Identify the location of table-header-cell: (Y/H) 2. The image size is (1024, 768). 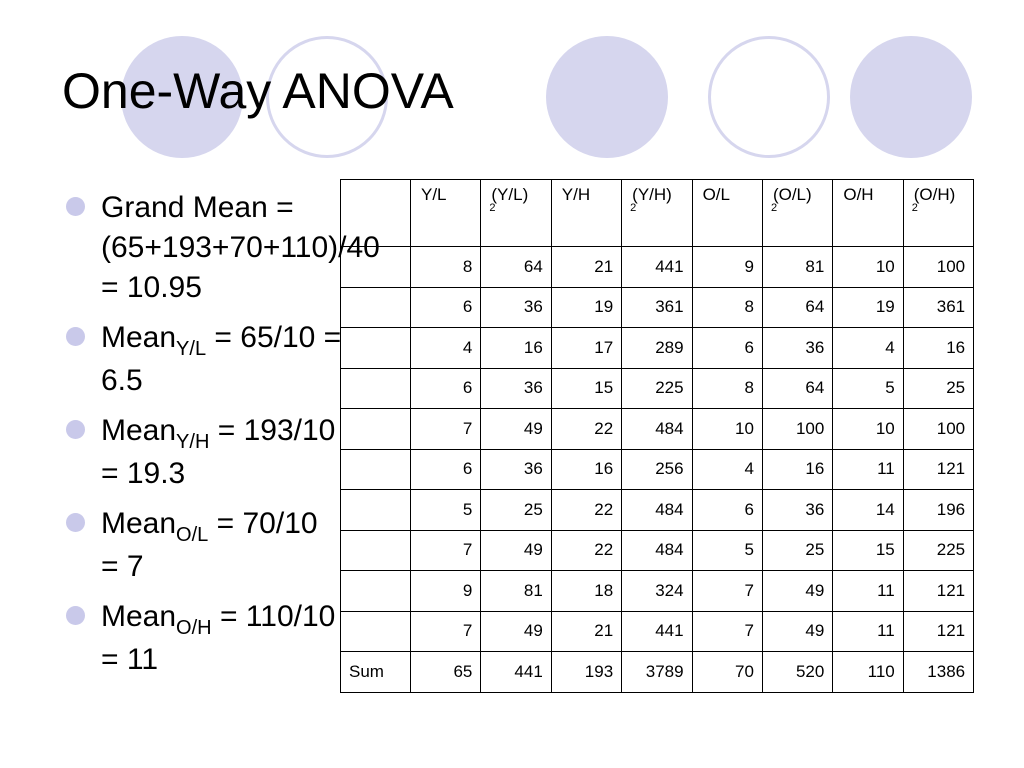
(657, 213).